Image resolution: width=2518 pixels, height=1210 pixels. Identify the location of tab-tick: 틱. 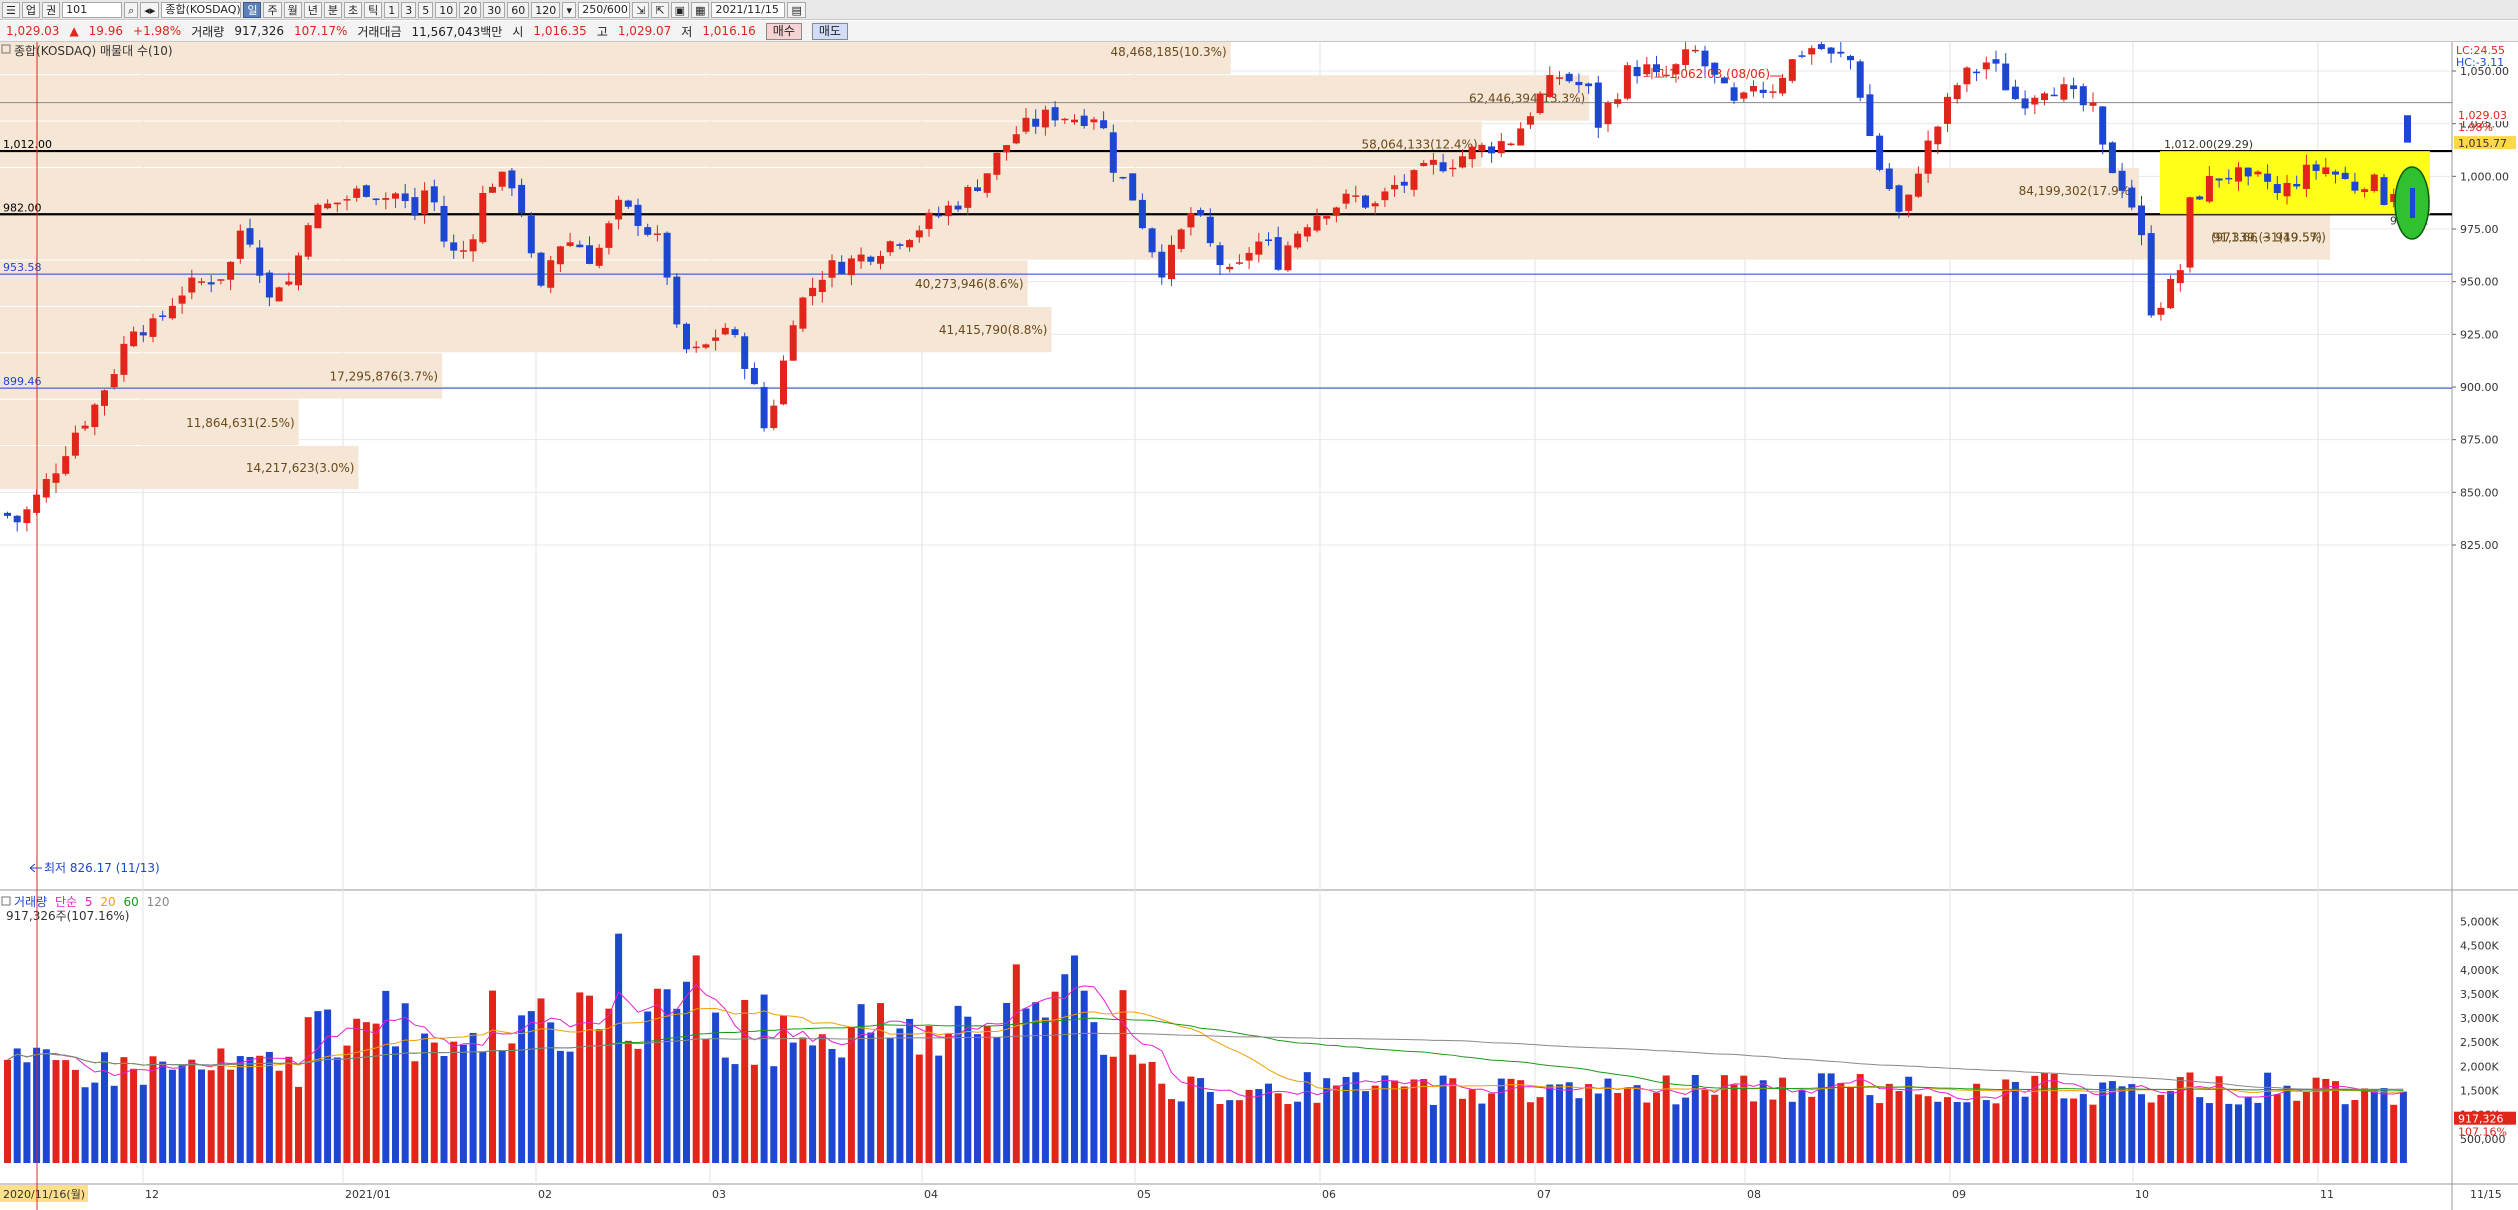
(373, 9).